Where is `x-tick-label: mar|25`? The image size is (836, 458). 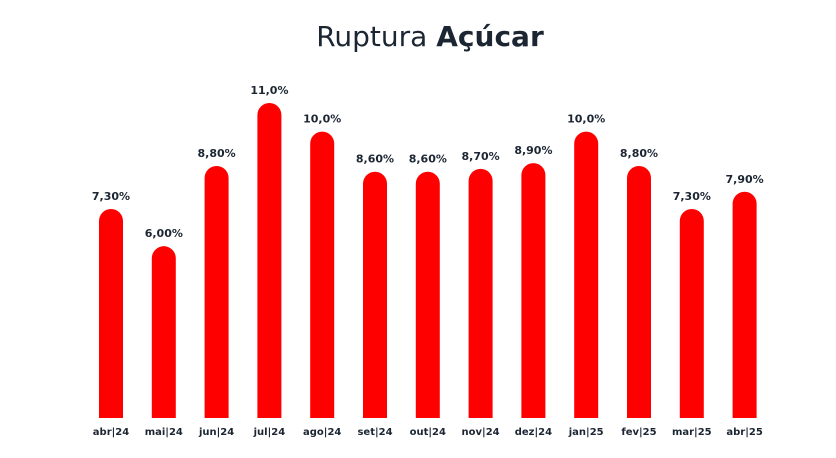
x-tick-label: mar|25 is located at coordinates (692, 432).